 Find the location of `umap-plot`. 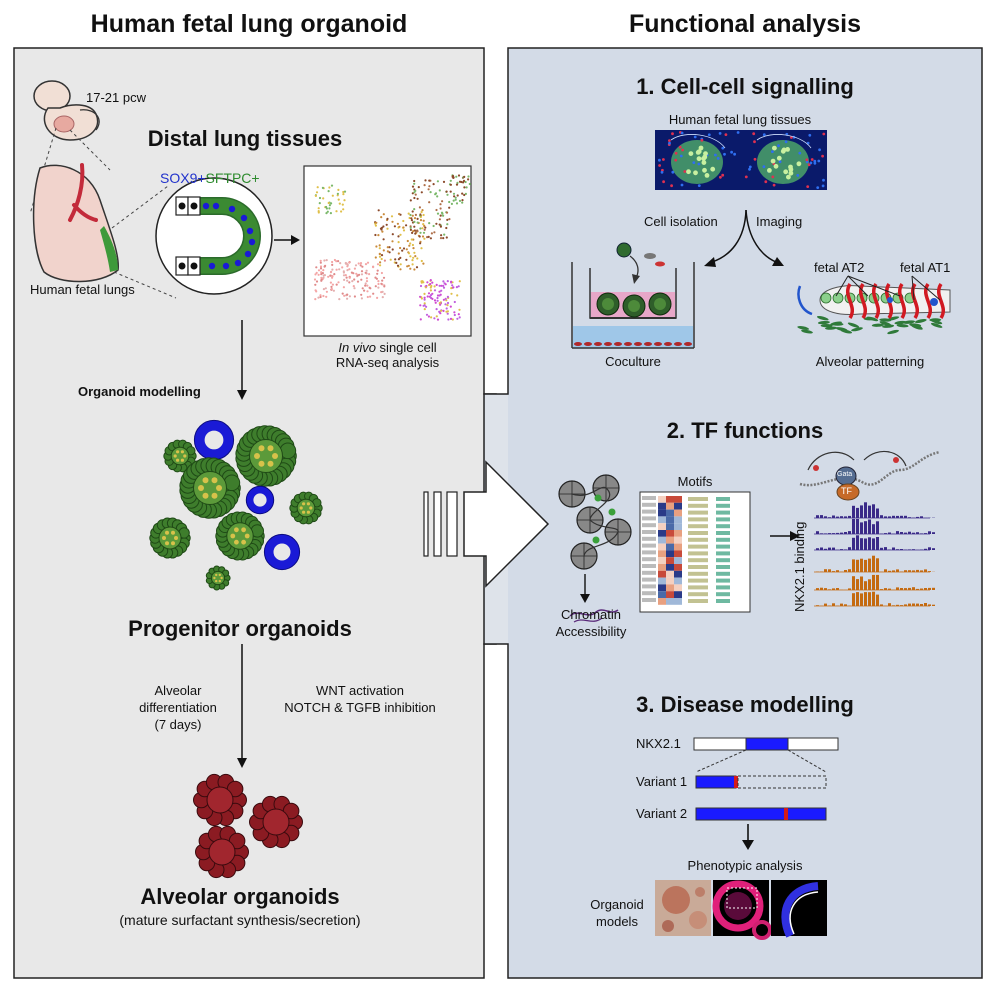

umap-plot is located at coordinates (387, 251).